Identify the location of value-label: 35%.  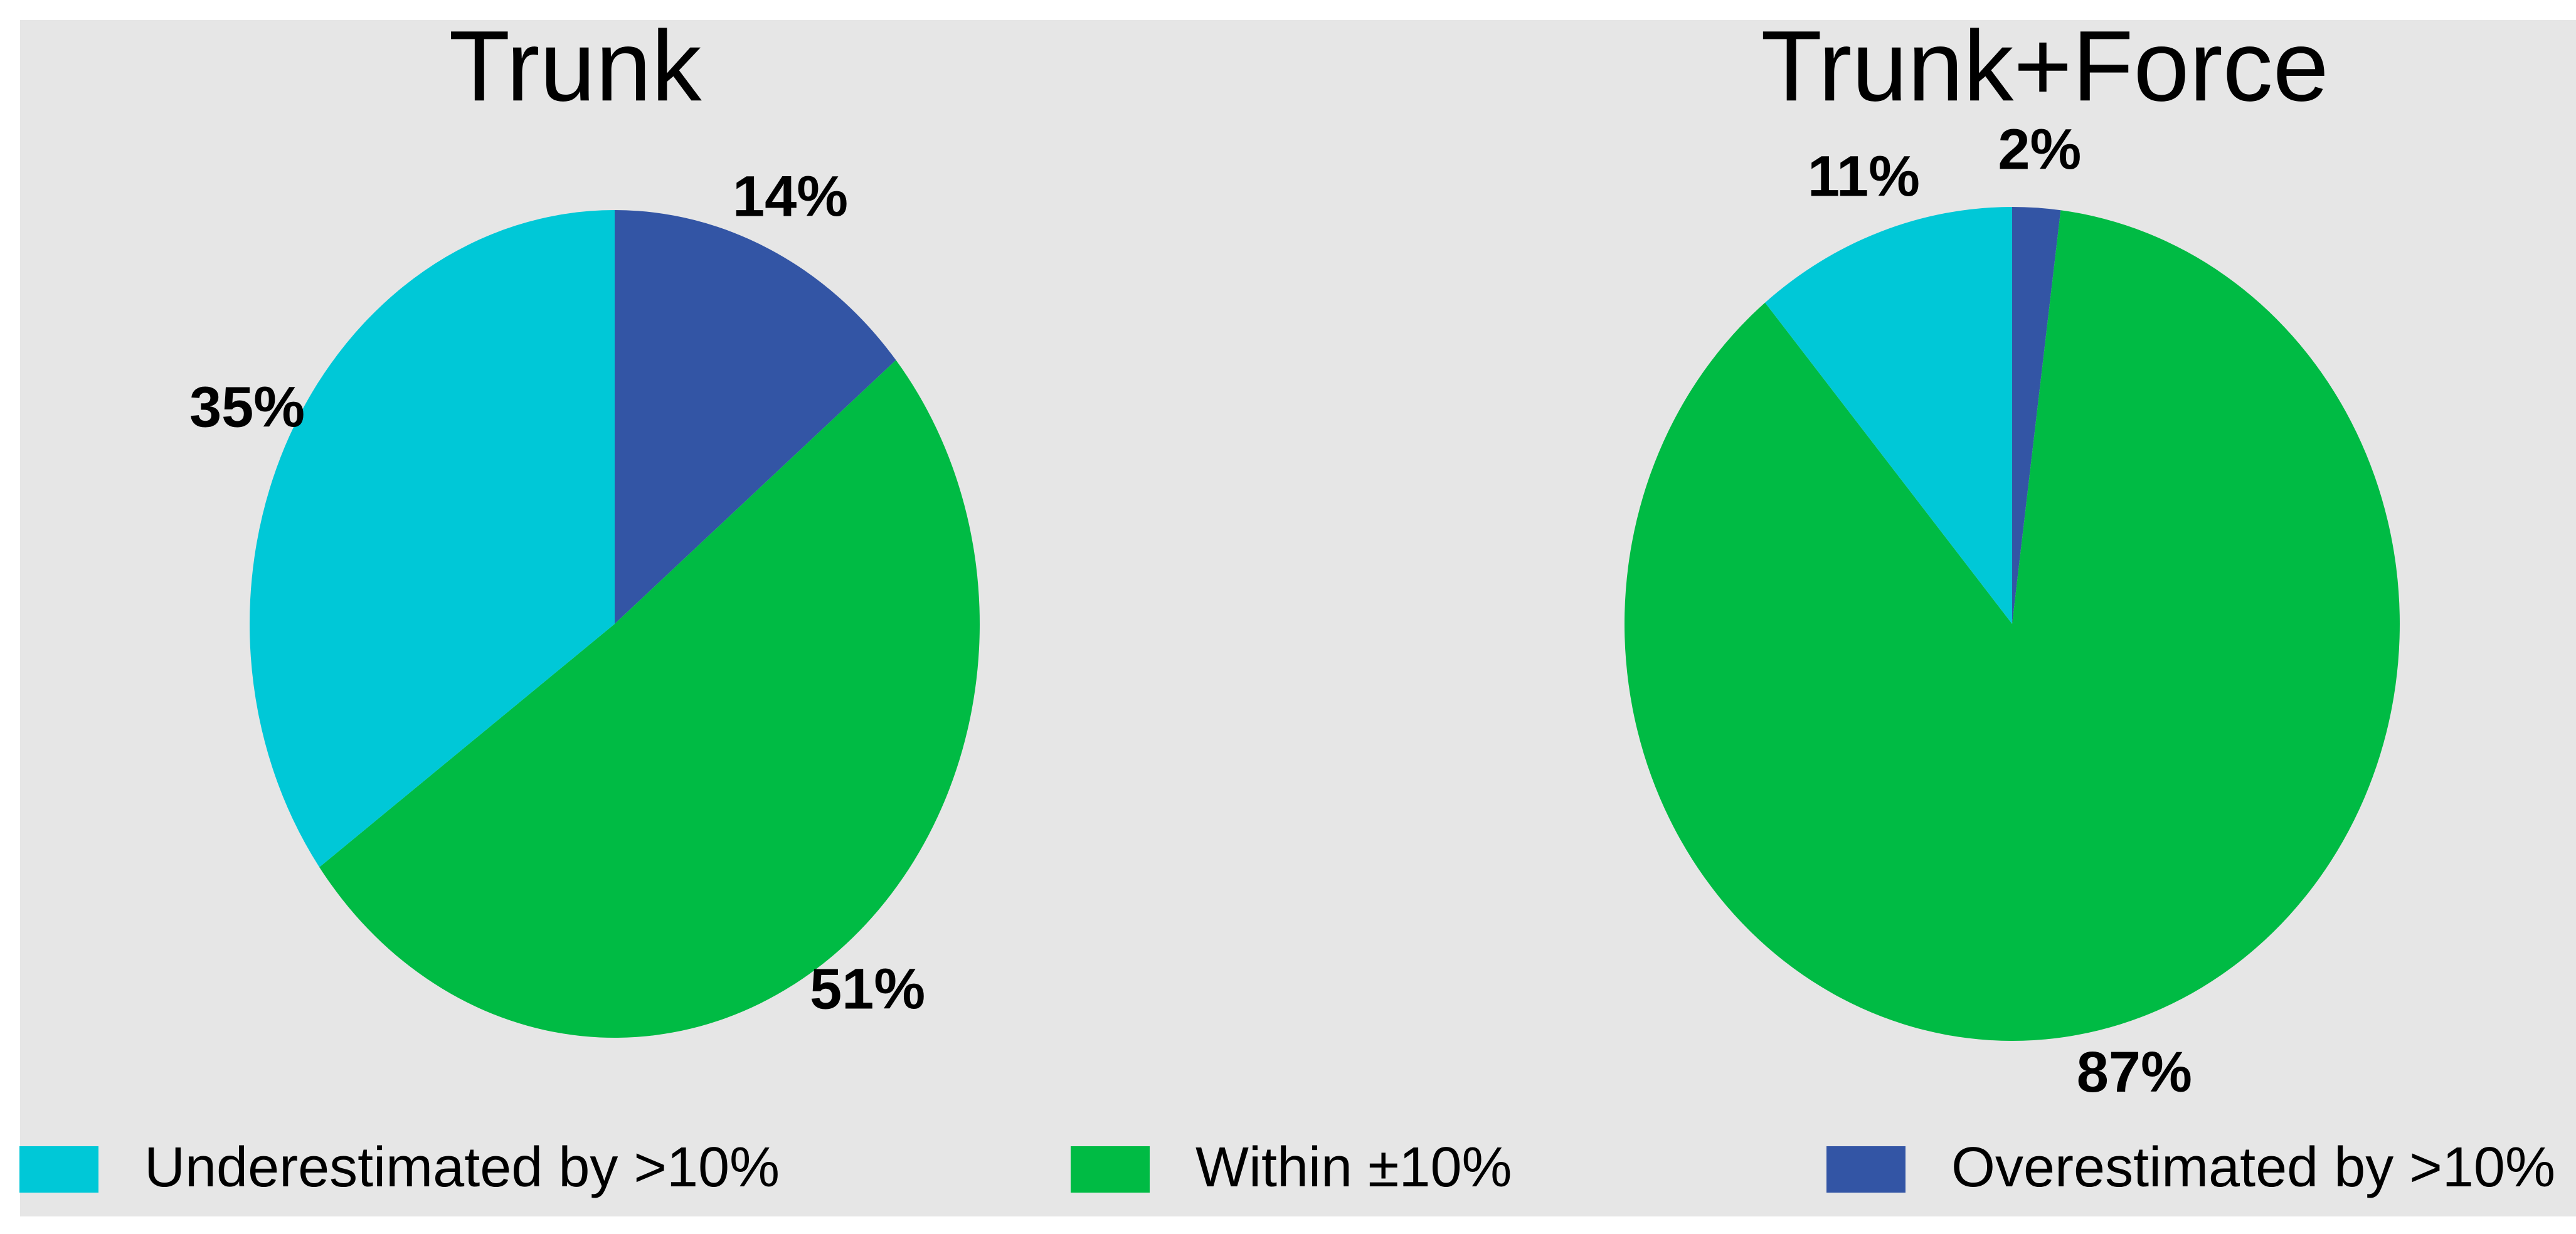
(247, 408).